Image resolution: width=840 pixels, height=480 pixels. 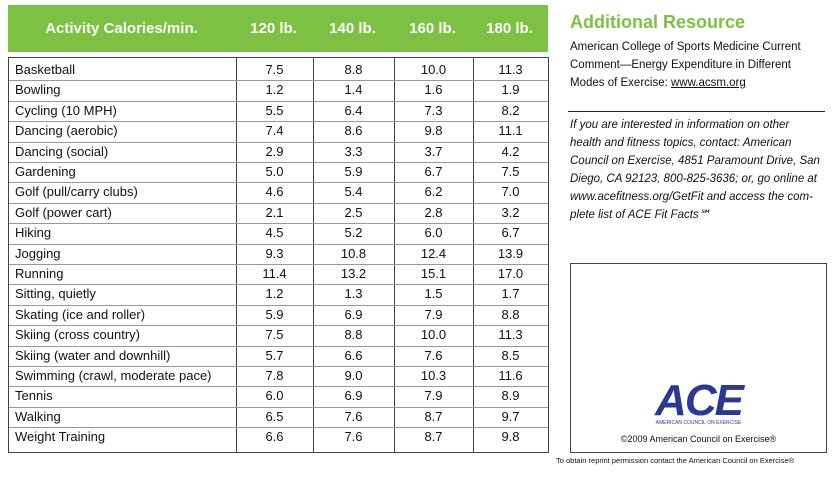 I want to click on value-cell: 6.4, so click(x=353, y=110).